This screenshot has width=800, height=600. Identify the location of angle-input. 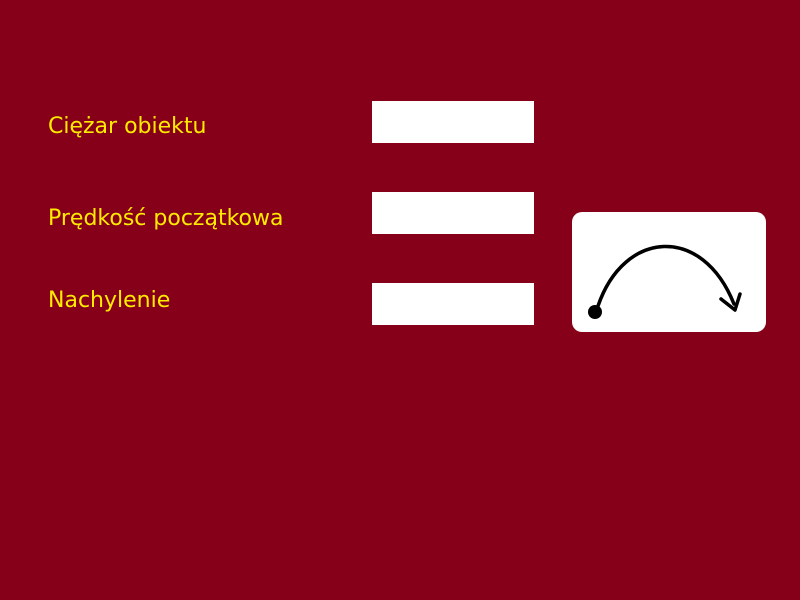
(453, 304).